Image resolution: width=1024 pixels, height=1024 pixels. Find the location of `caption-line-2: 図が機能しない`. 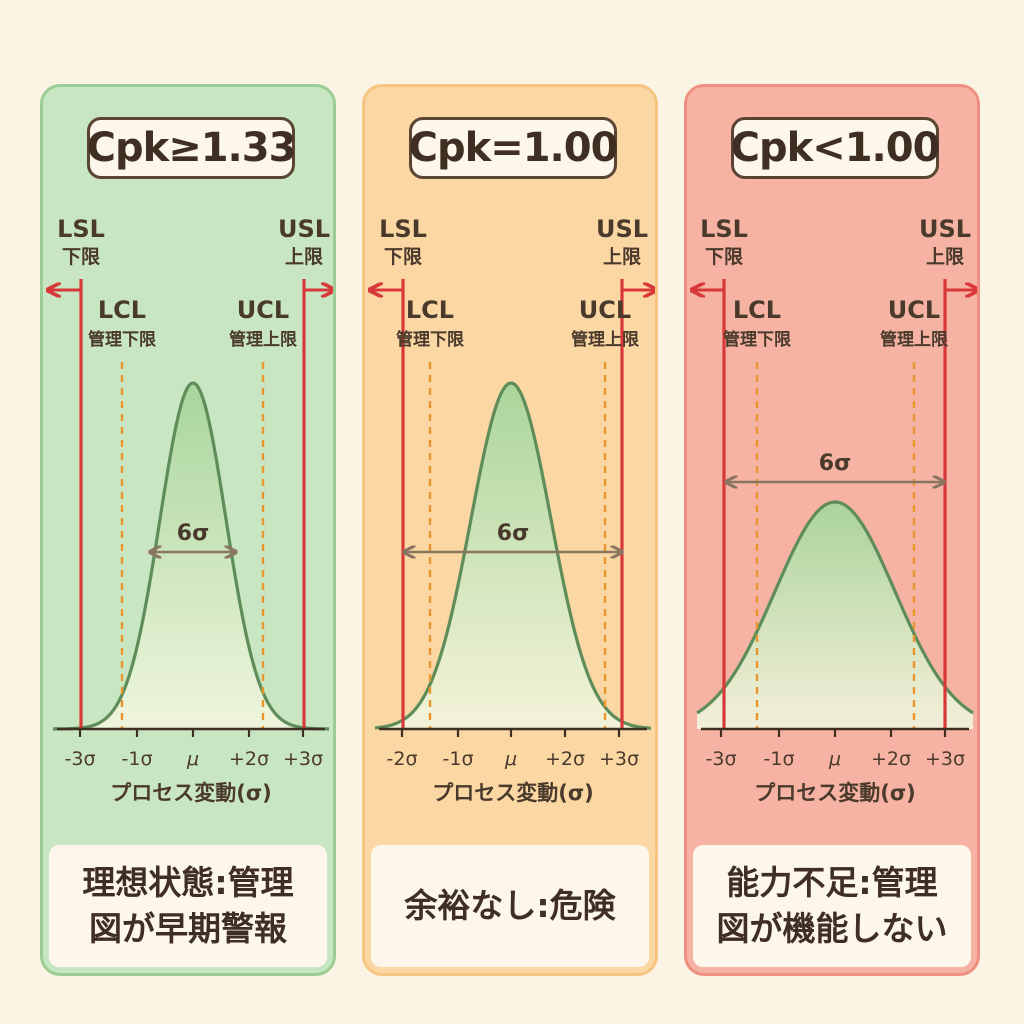

caption-line-2: 図が機能しない is located at coordinates (832, 928).